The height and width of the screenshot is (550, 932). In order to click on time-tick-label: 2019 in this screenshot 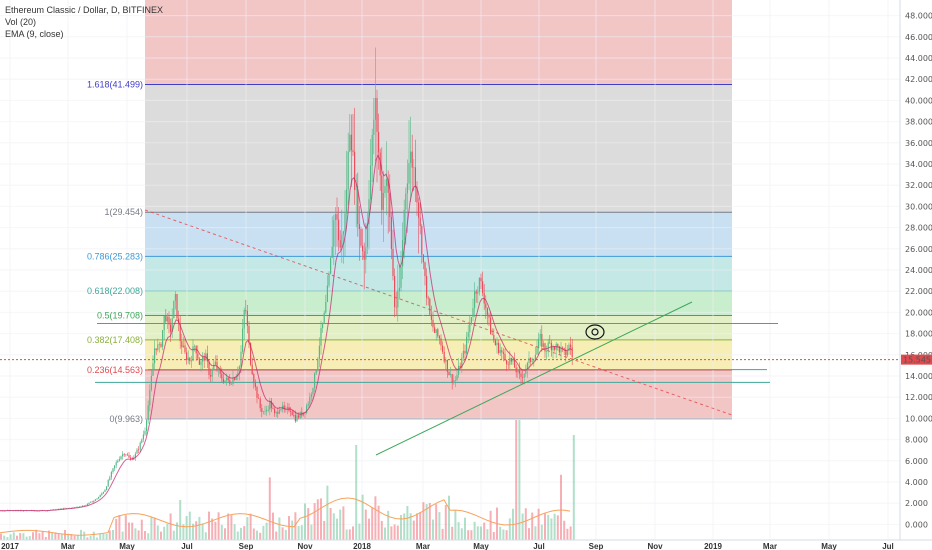, I will do `click(713, 546)`.